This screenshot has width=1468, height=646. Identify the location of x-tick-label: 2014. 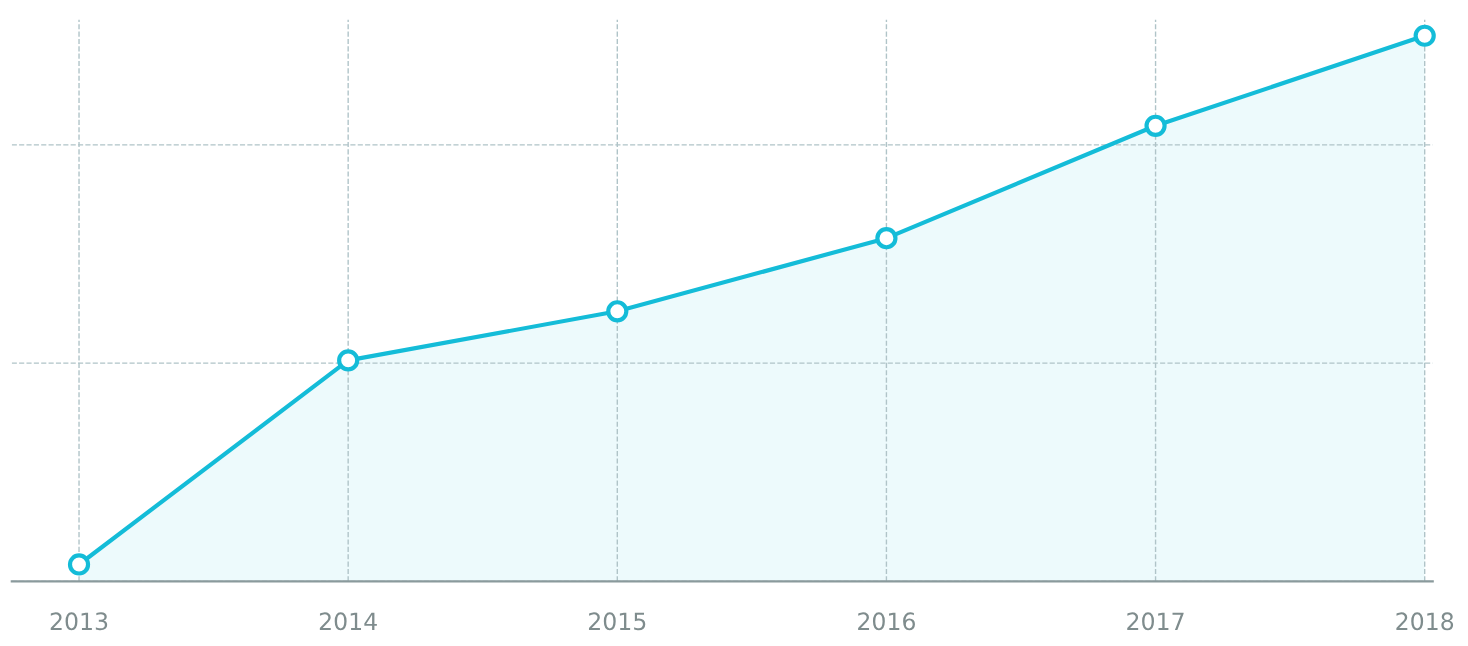
(348, 621).